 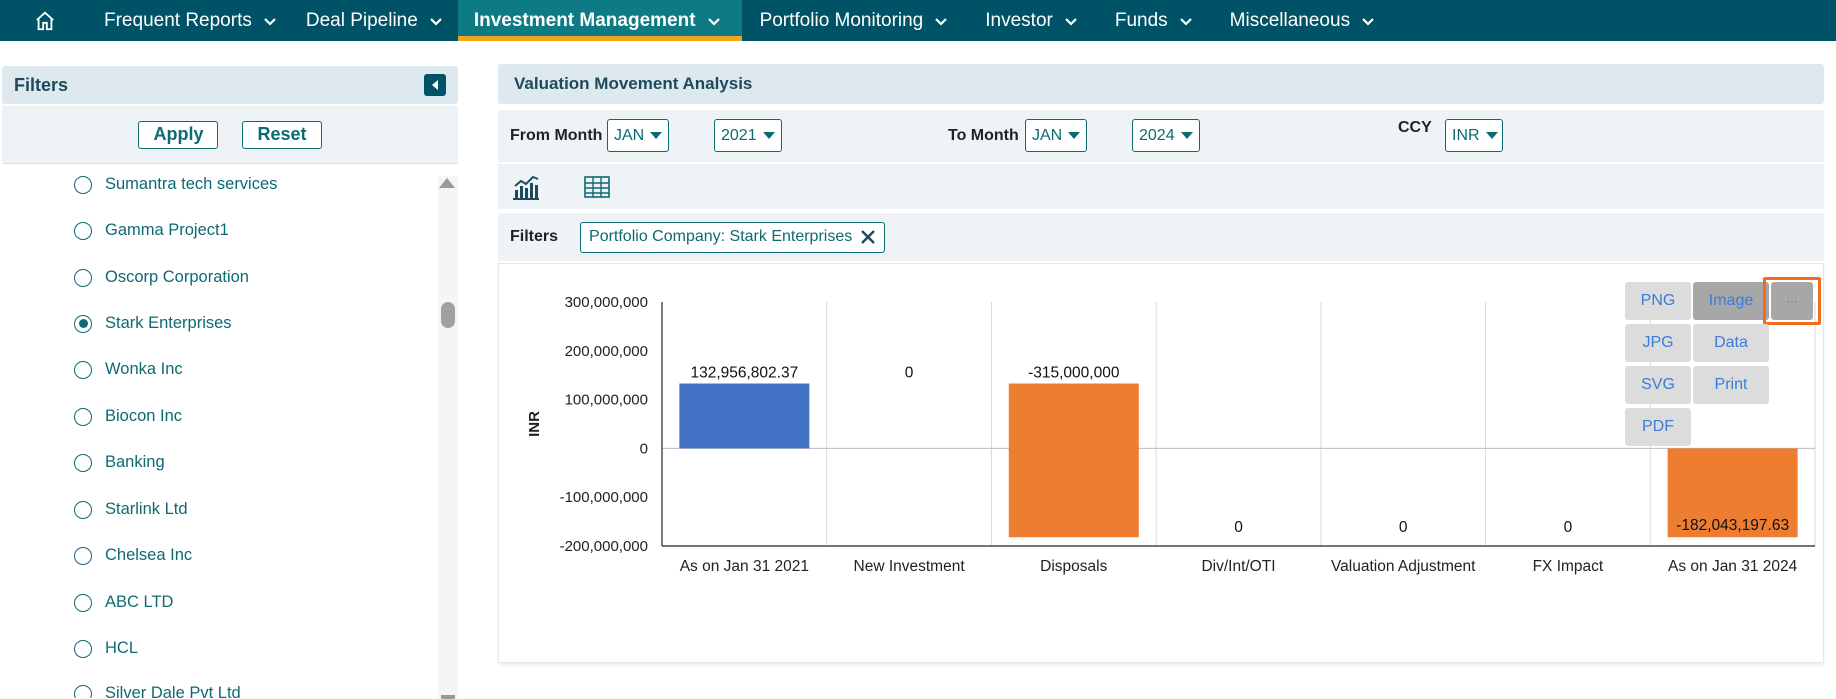 I want to click on list-item: Stark Enterprises, so click(x=153, y=323).